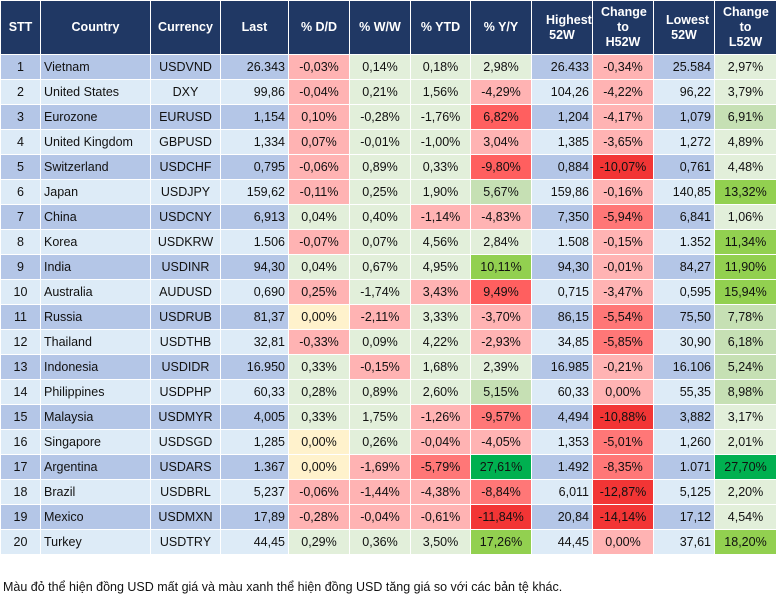 This screenshot has height=602, width=777. What do you see at coordinates (562, 217) in the screenshot?
I see `highest-52w-cell: 7,350` at bounding box center [562, 217].